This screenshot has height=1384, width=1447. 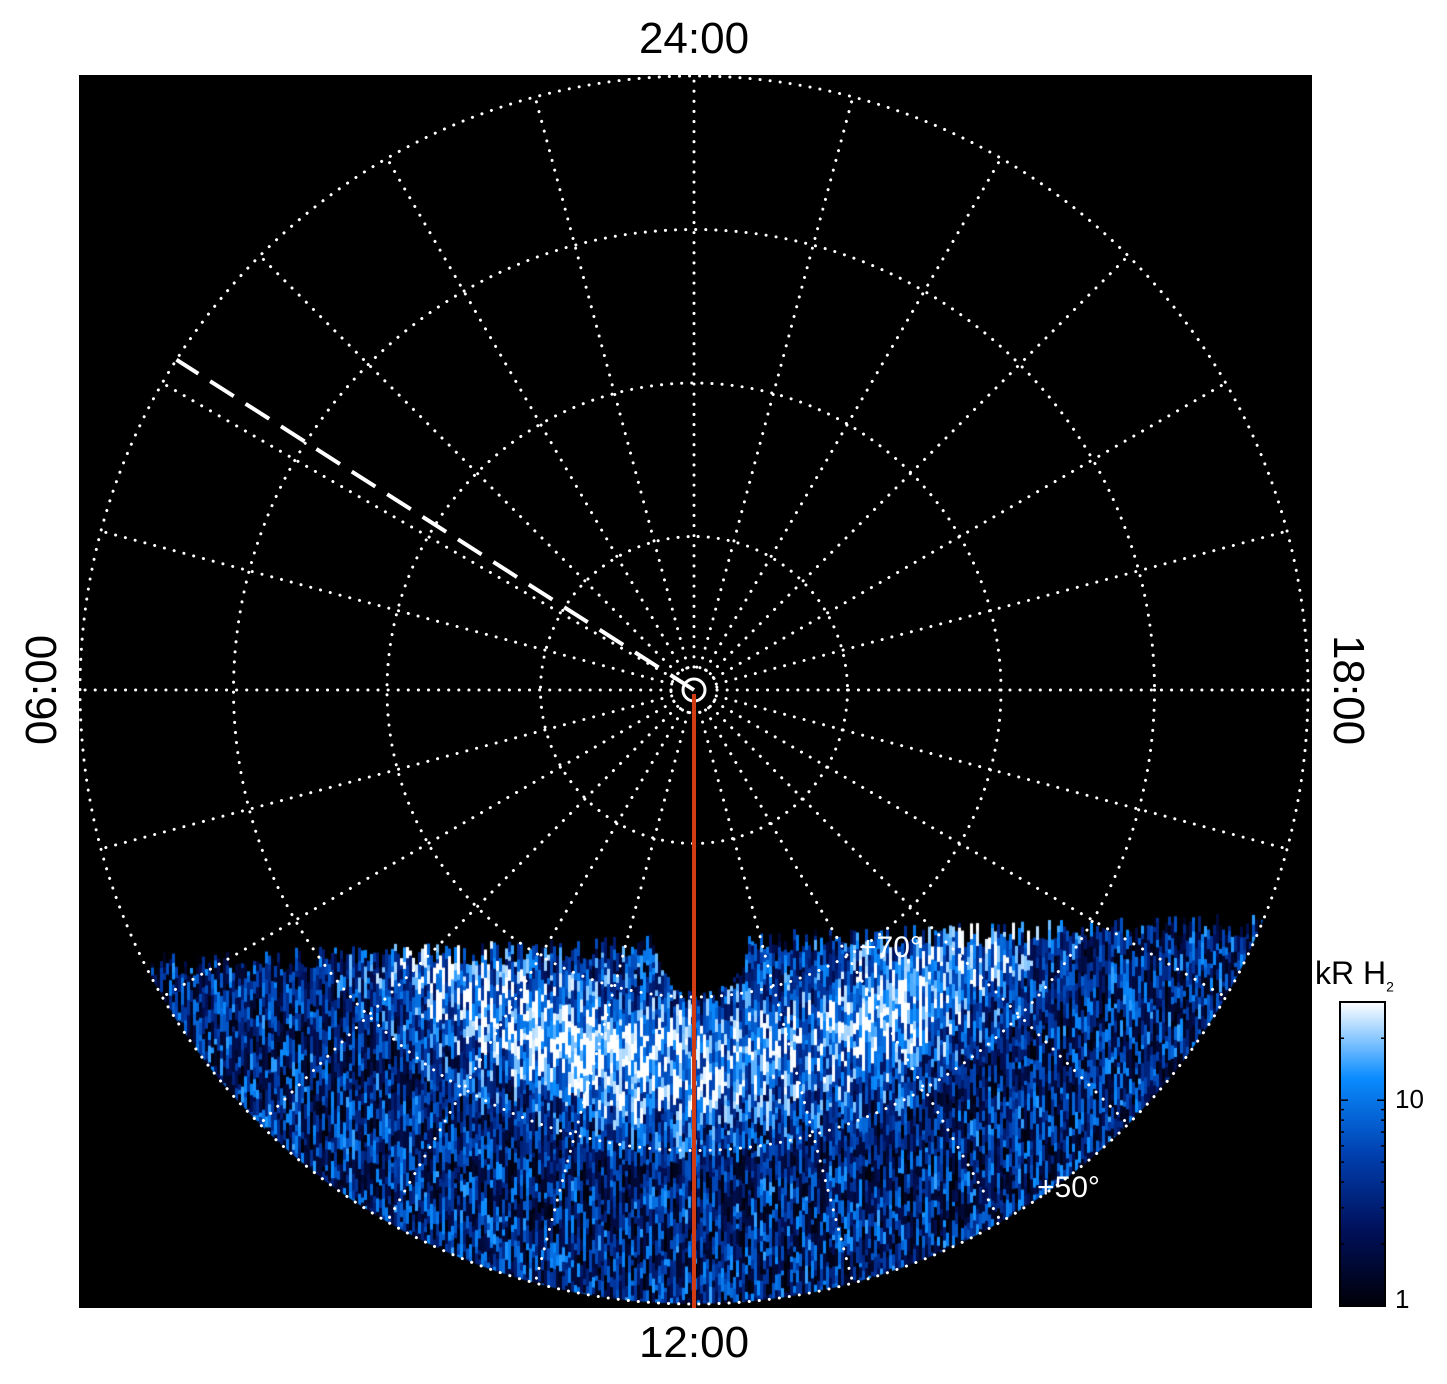 What do you see at coordinates (1402, 1299) in the screenshot?
I see `colorbar-tick-1: 1` at bounding box center [1402, 1299].